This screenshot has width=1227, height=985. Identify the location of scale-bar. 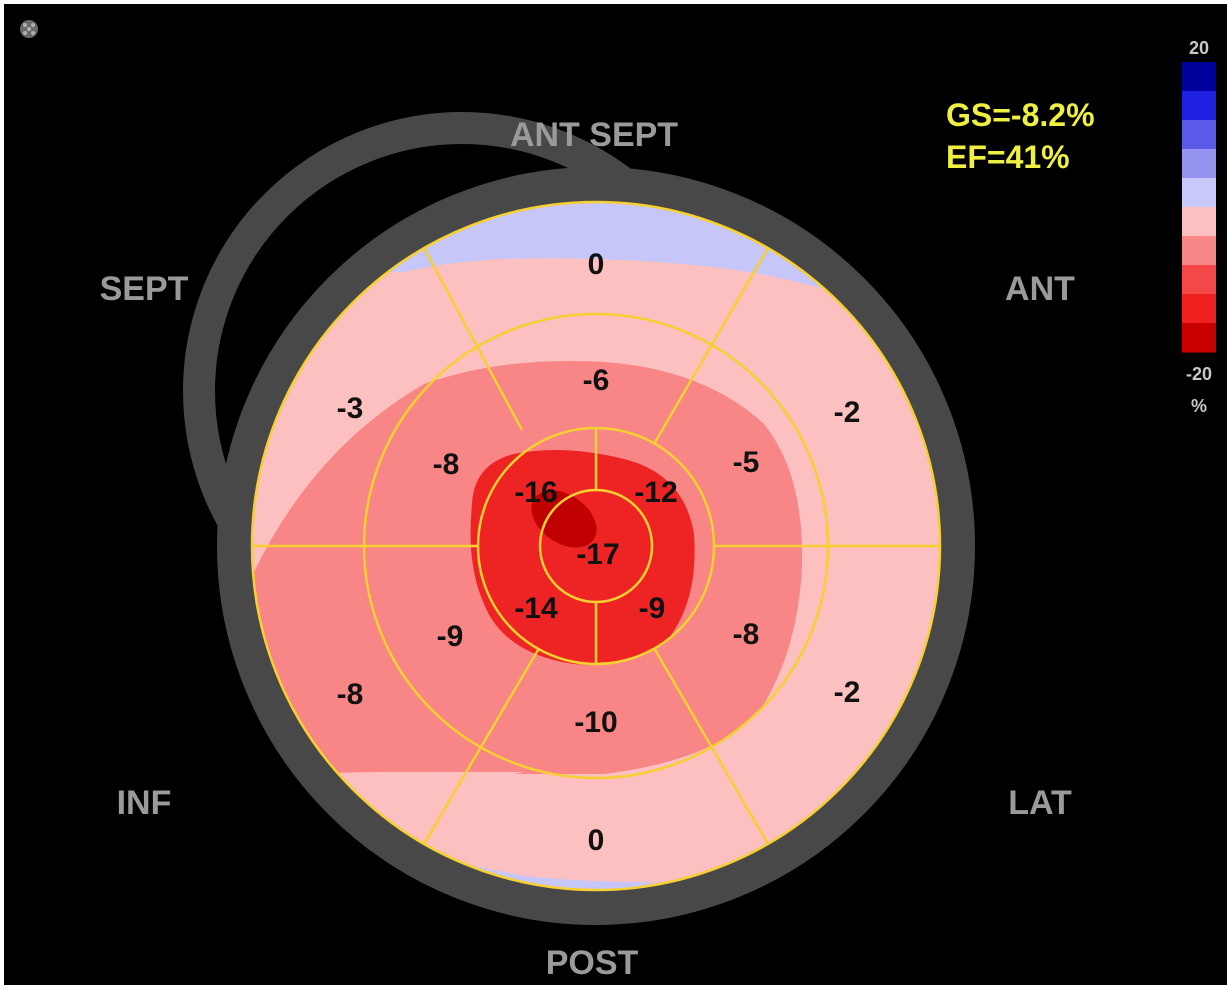
(1199, 207).